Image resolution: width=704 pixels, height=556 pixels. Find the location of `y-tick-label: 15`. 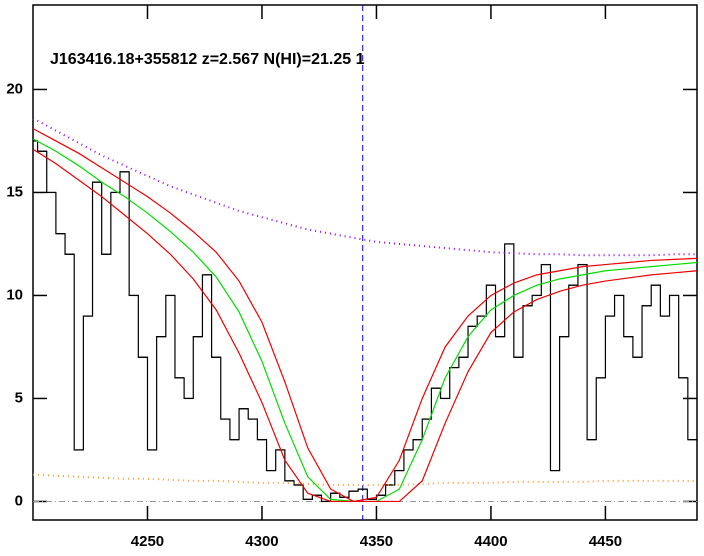

y-tick-label: 15 is located at coordinates (14, 191).